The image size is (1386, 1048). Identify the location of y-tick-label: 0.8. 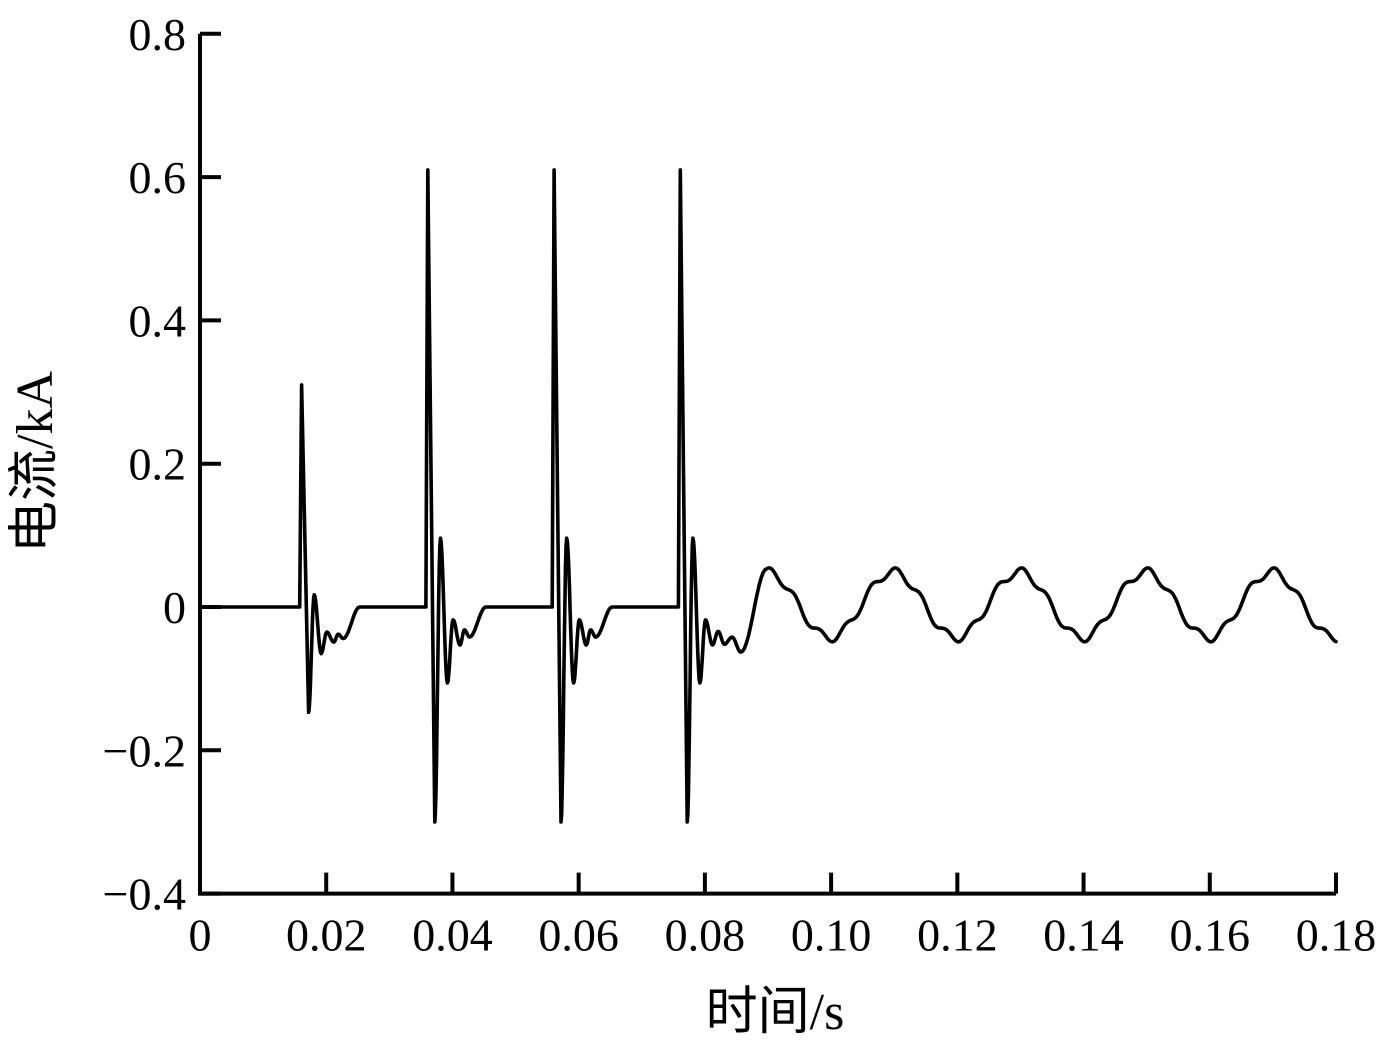
(158, 34).